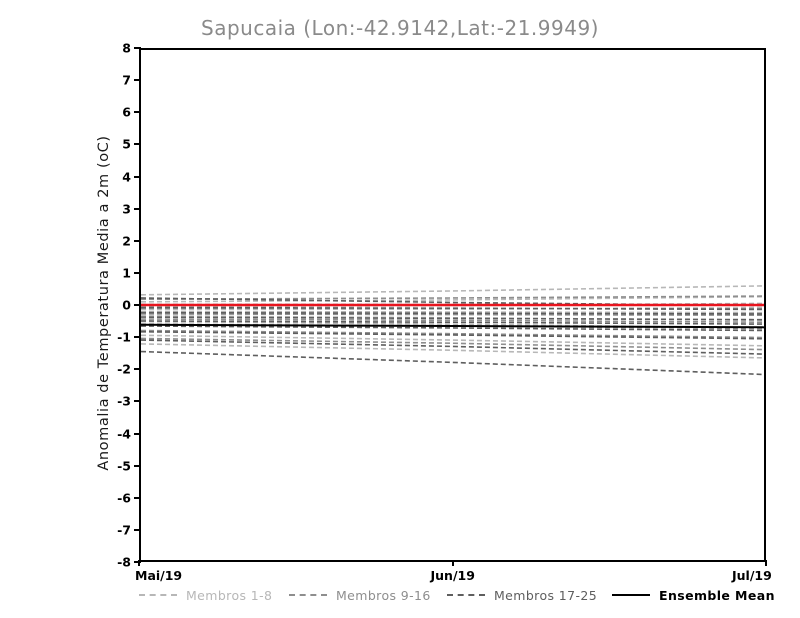 This screenshot has width=800, height=618. I want to click on y-tick-label: 7, so click(126, 80).